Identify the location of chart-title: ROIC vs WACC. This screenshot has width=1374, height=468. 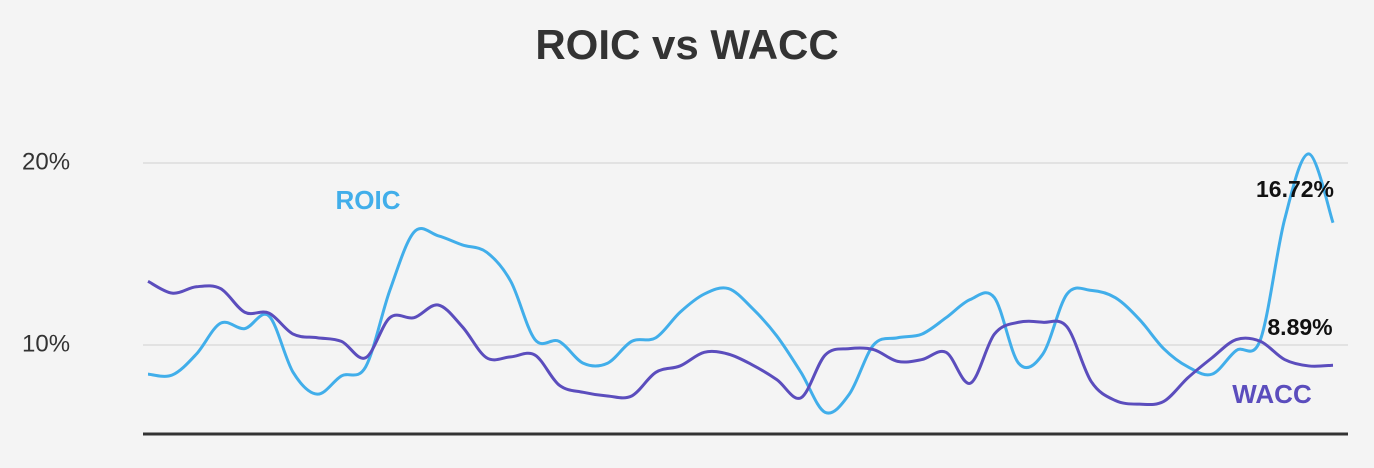
(686, 44).